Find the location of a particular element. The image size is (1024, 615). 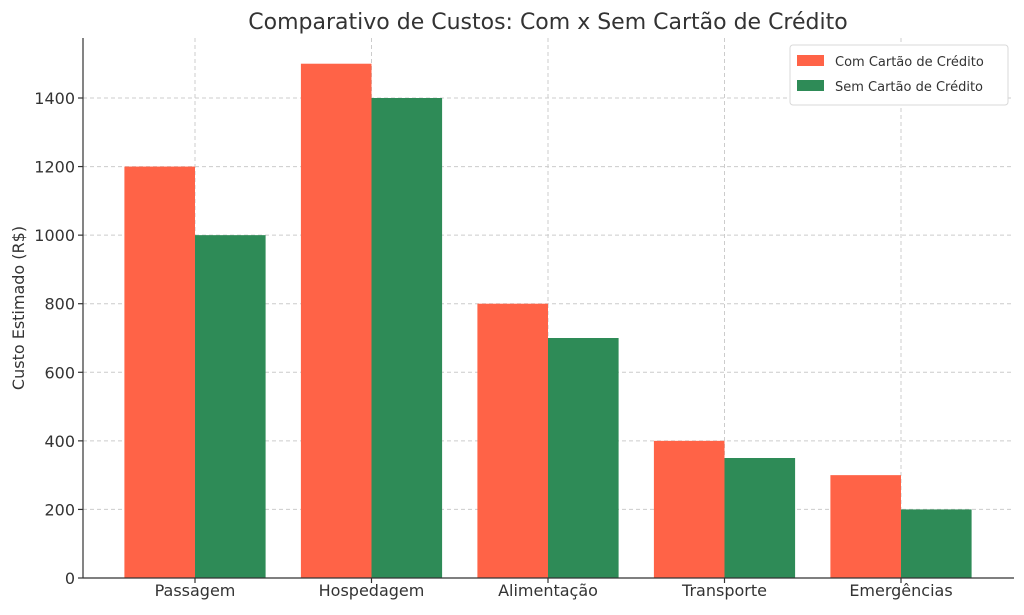

x-tick-label: Transporte is located at coordinates (724, 590).